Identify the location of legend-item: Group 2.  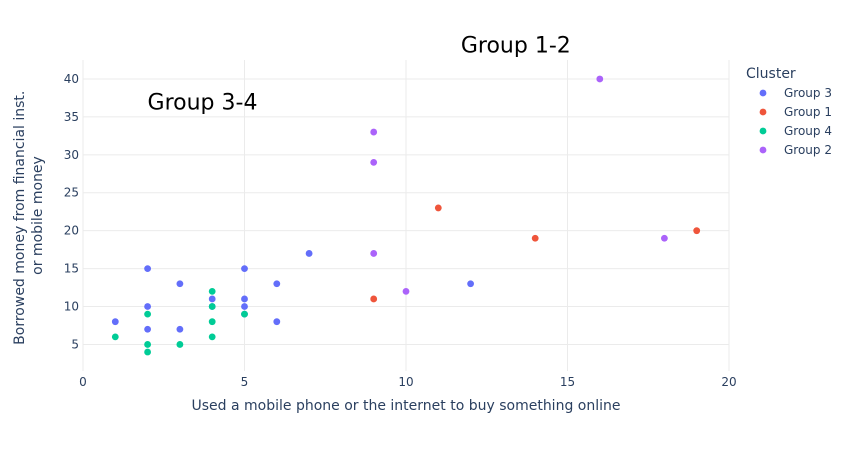
(795, 150).